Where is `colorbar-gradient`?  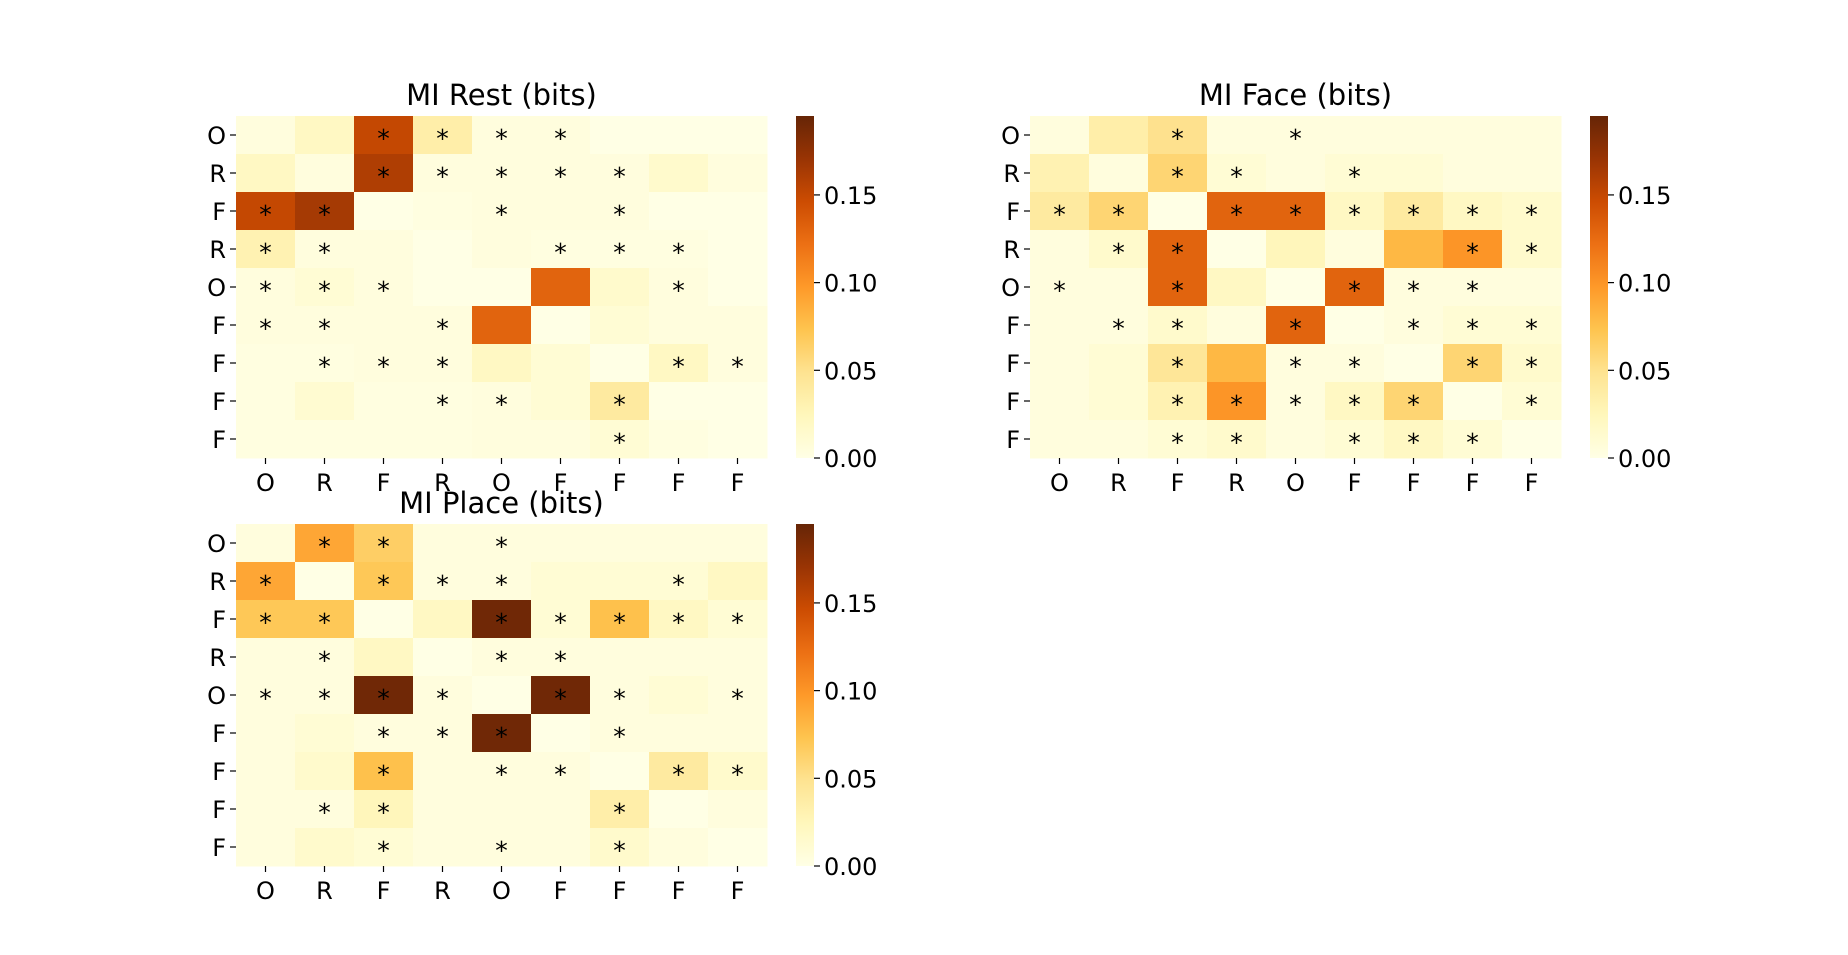 colorbar-gradient is located at coordinates (805, 695).